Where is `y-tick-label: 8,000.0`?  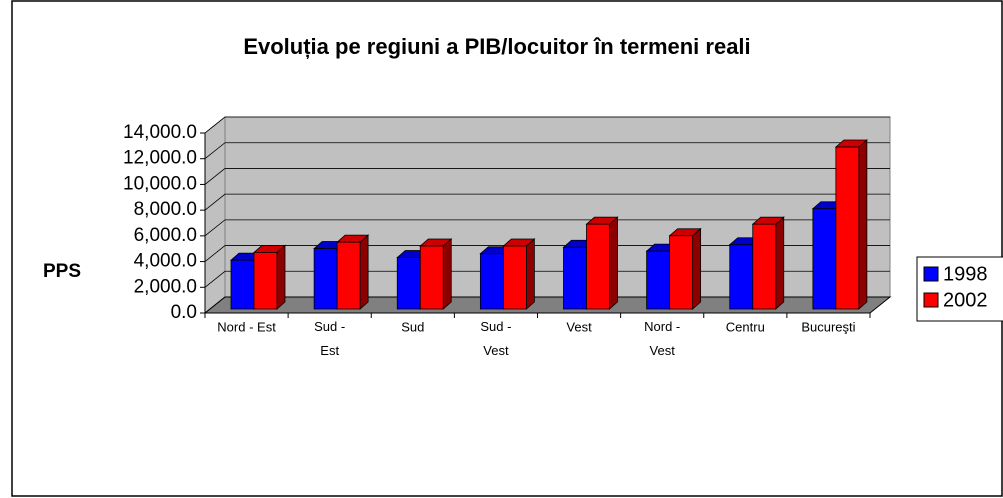
y-tick-label: 8,000.0 is located at coordinates (165, 209).